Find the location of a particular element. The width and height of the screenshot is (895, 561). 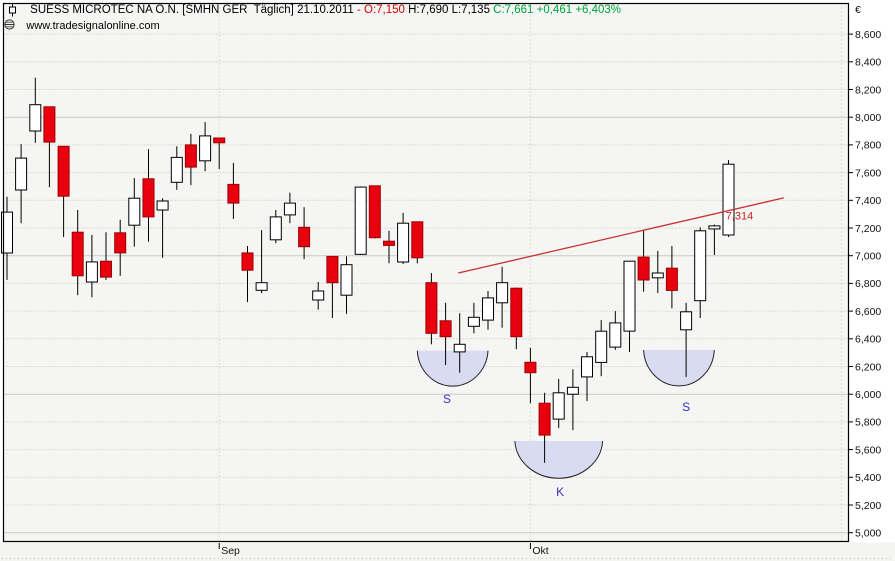

trendline-group: 7,314 is located at coordinates (621, 235).